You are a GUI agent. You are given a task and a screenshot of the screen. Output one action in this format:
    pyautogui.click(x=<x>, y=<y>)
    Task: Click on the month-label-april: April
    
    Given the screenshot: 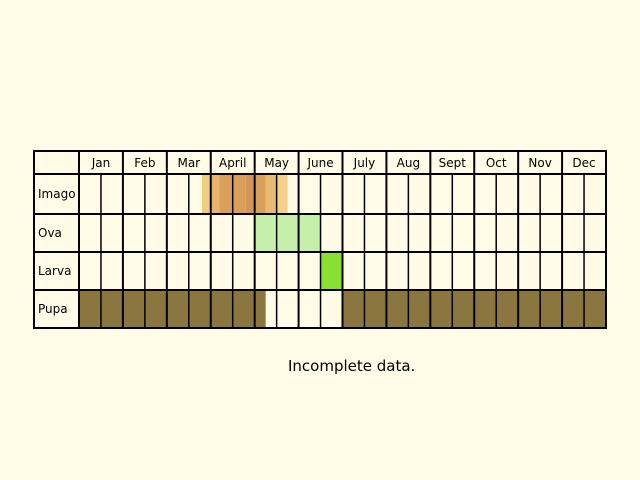 What is the action you would take?
    pyautogui.click(x=232, y=163)
    